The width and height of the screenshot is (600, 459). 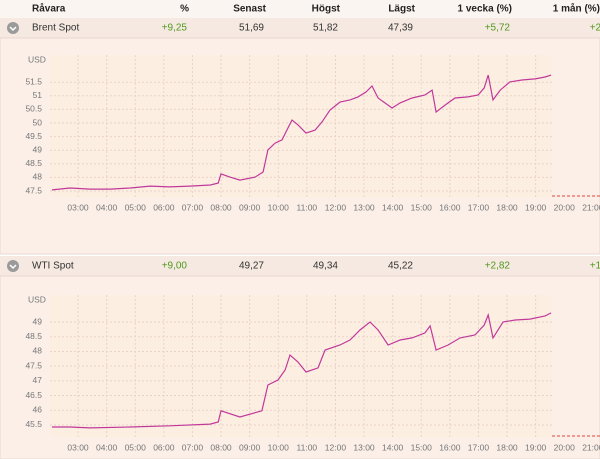 I want to click on column-header: 1 vecka (%), so click(x=485, y=9).